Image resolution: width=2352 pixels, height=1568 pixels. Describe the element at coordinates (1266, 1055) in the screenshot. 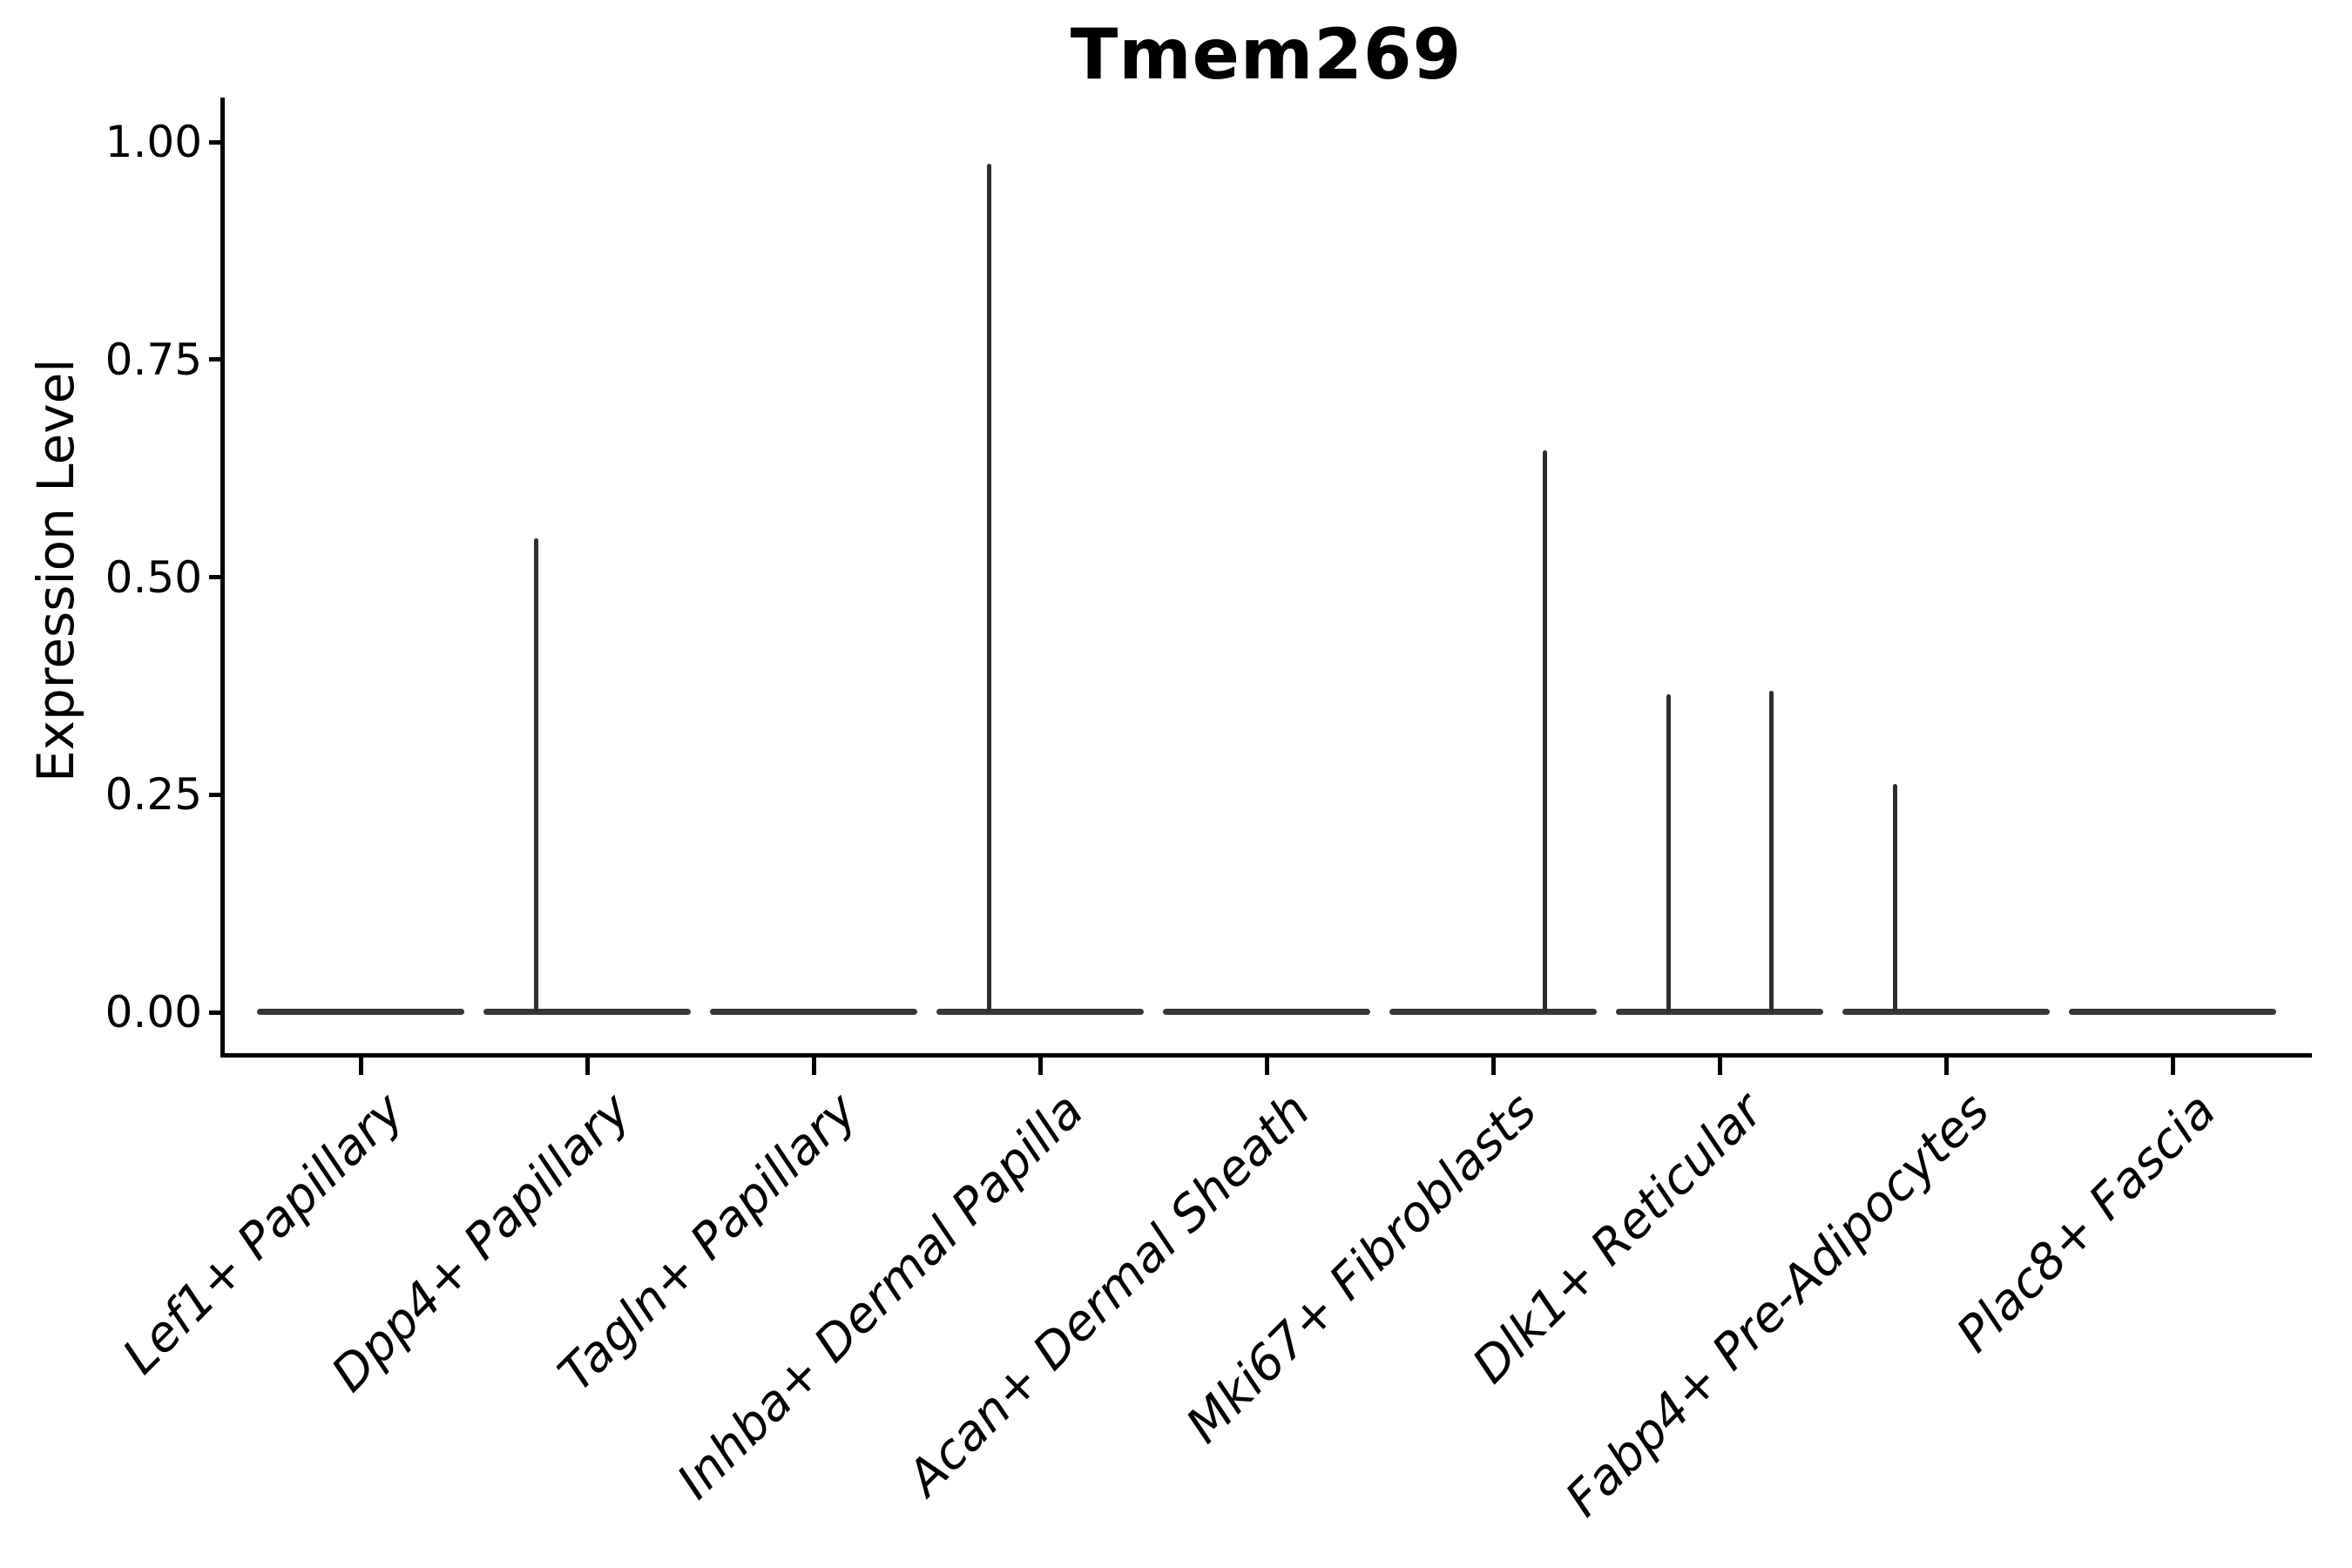

I see `x-axis-spine` at that location.